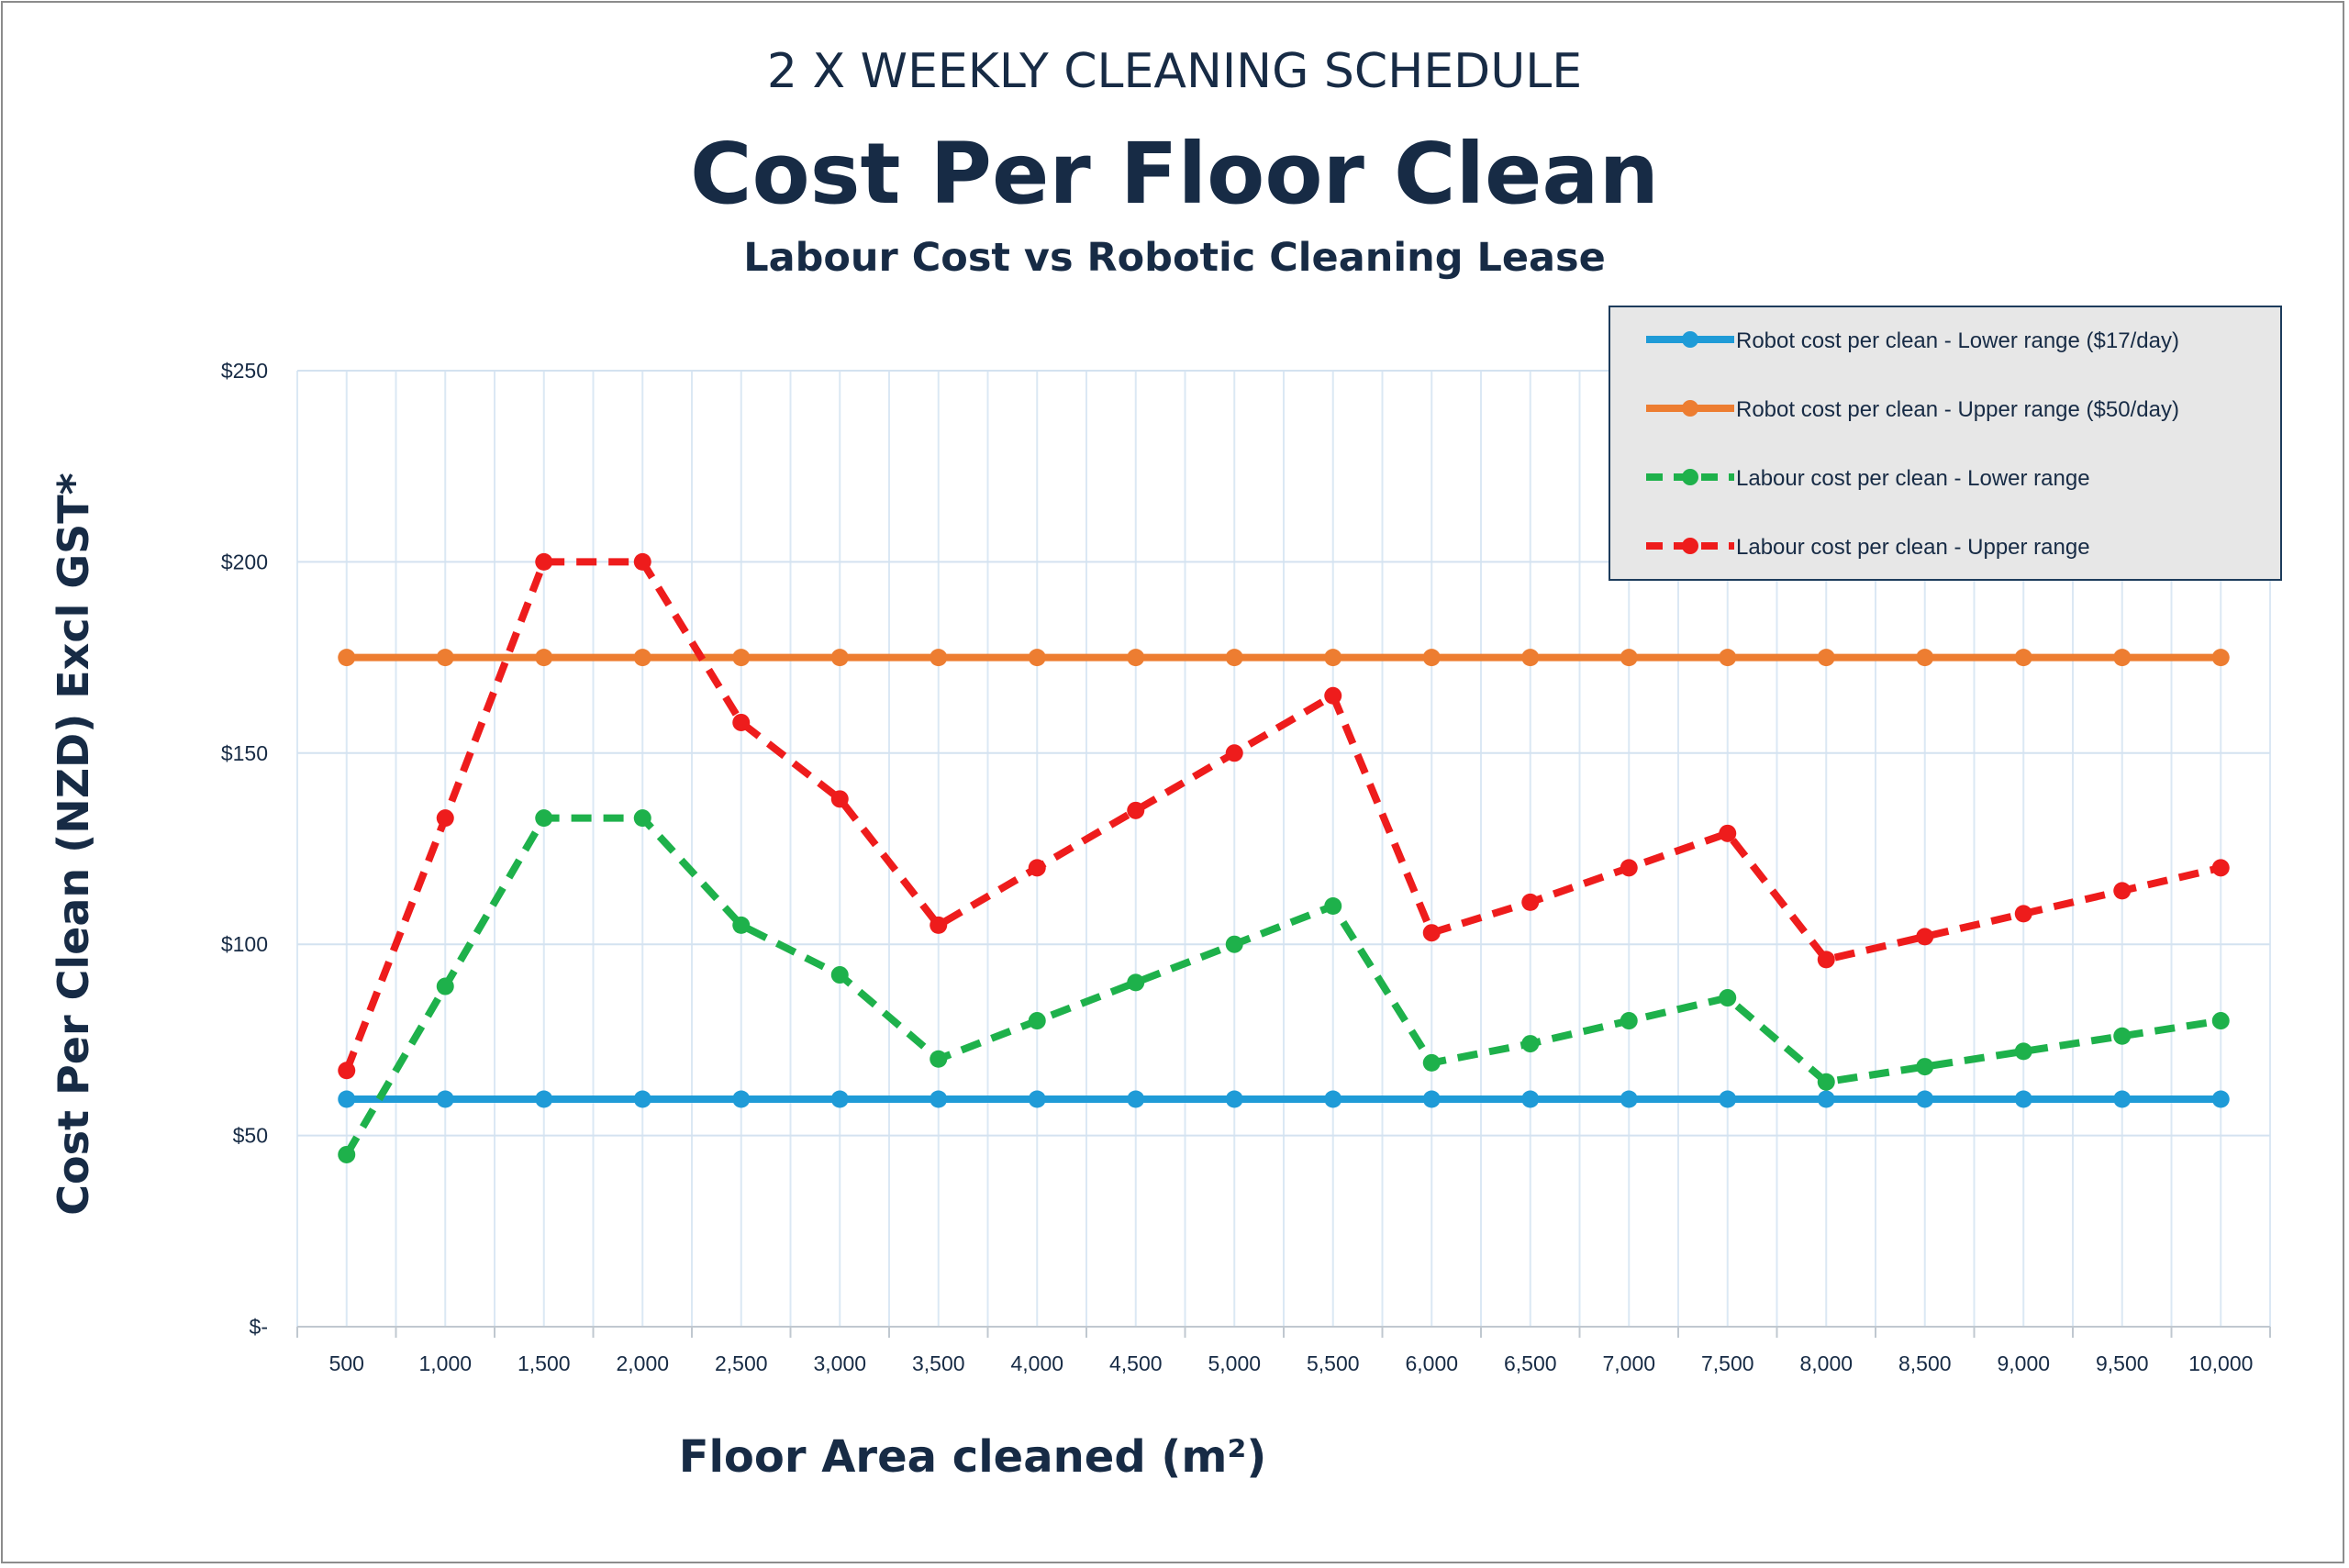 This screenshot has height=1568, width=2349. Describe the element at coordinates (1913, 479) in the screenshot. I see `legend-label: Labour cost per clean - Lower range` at that location.